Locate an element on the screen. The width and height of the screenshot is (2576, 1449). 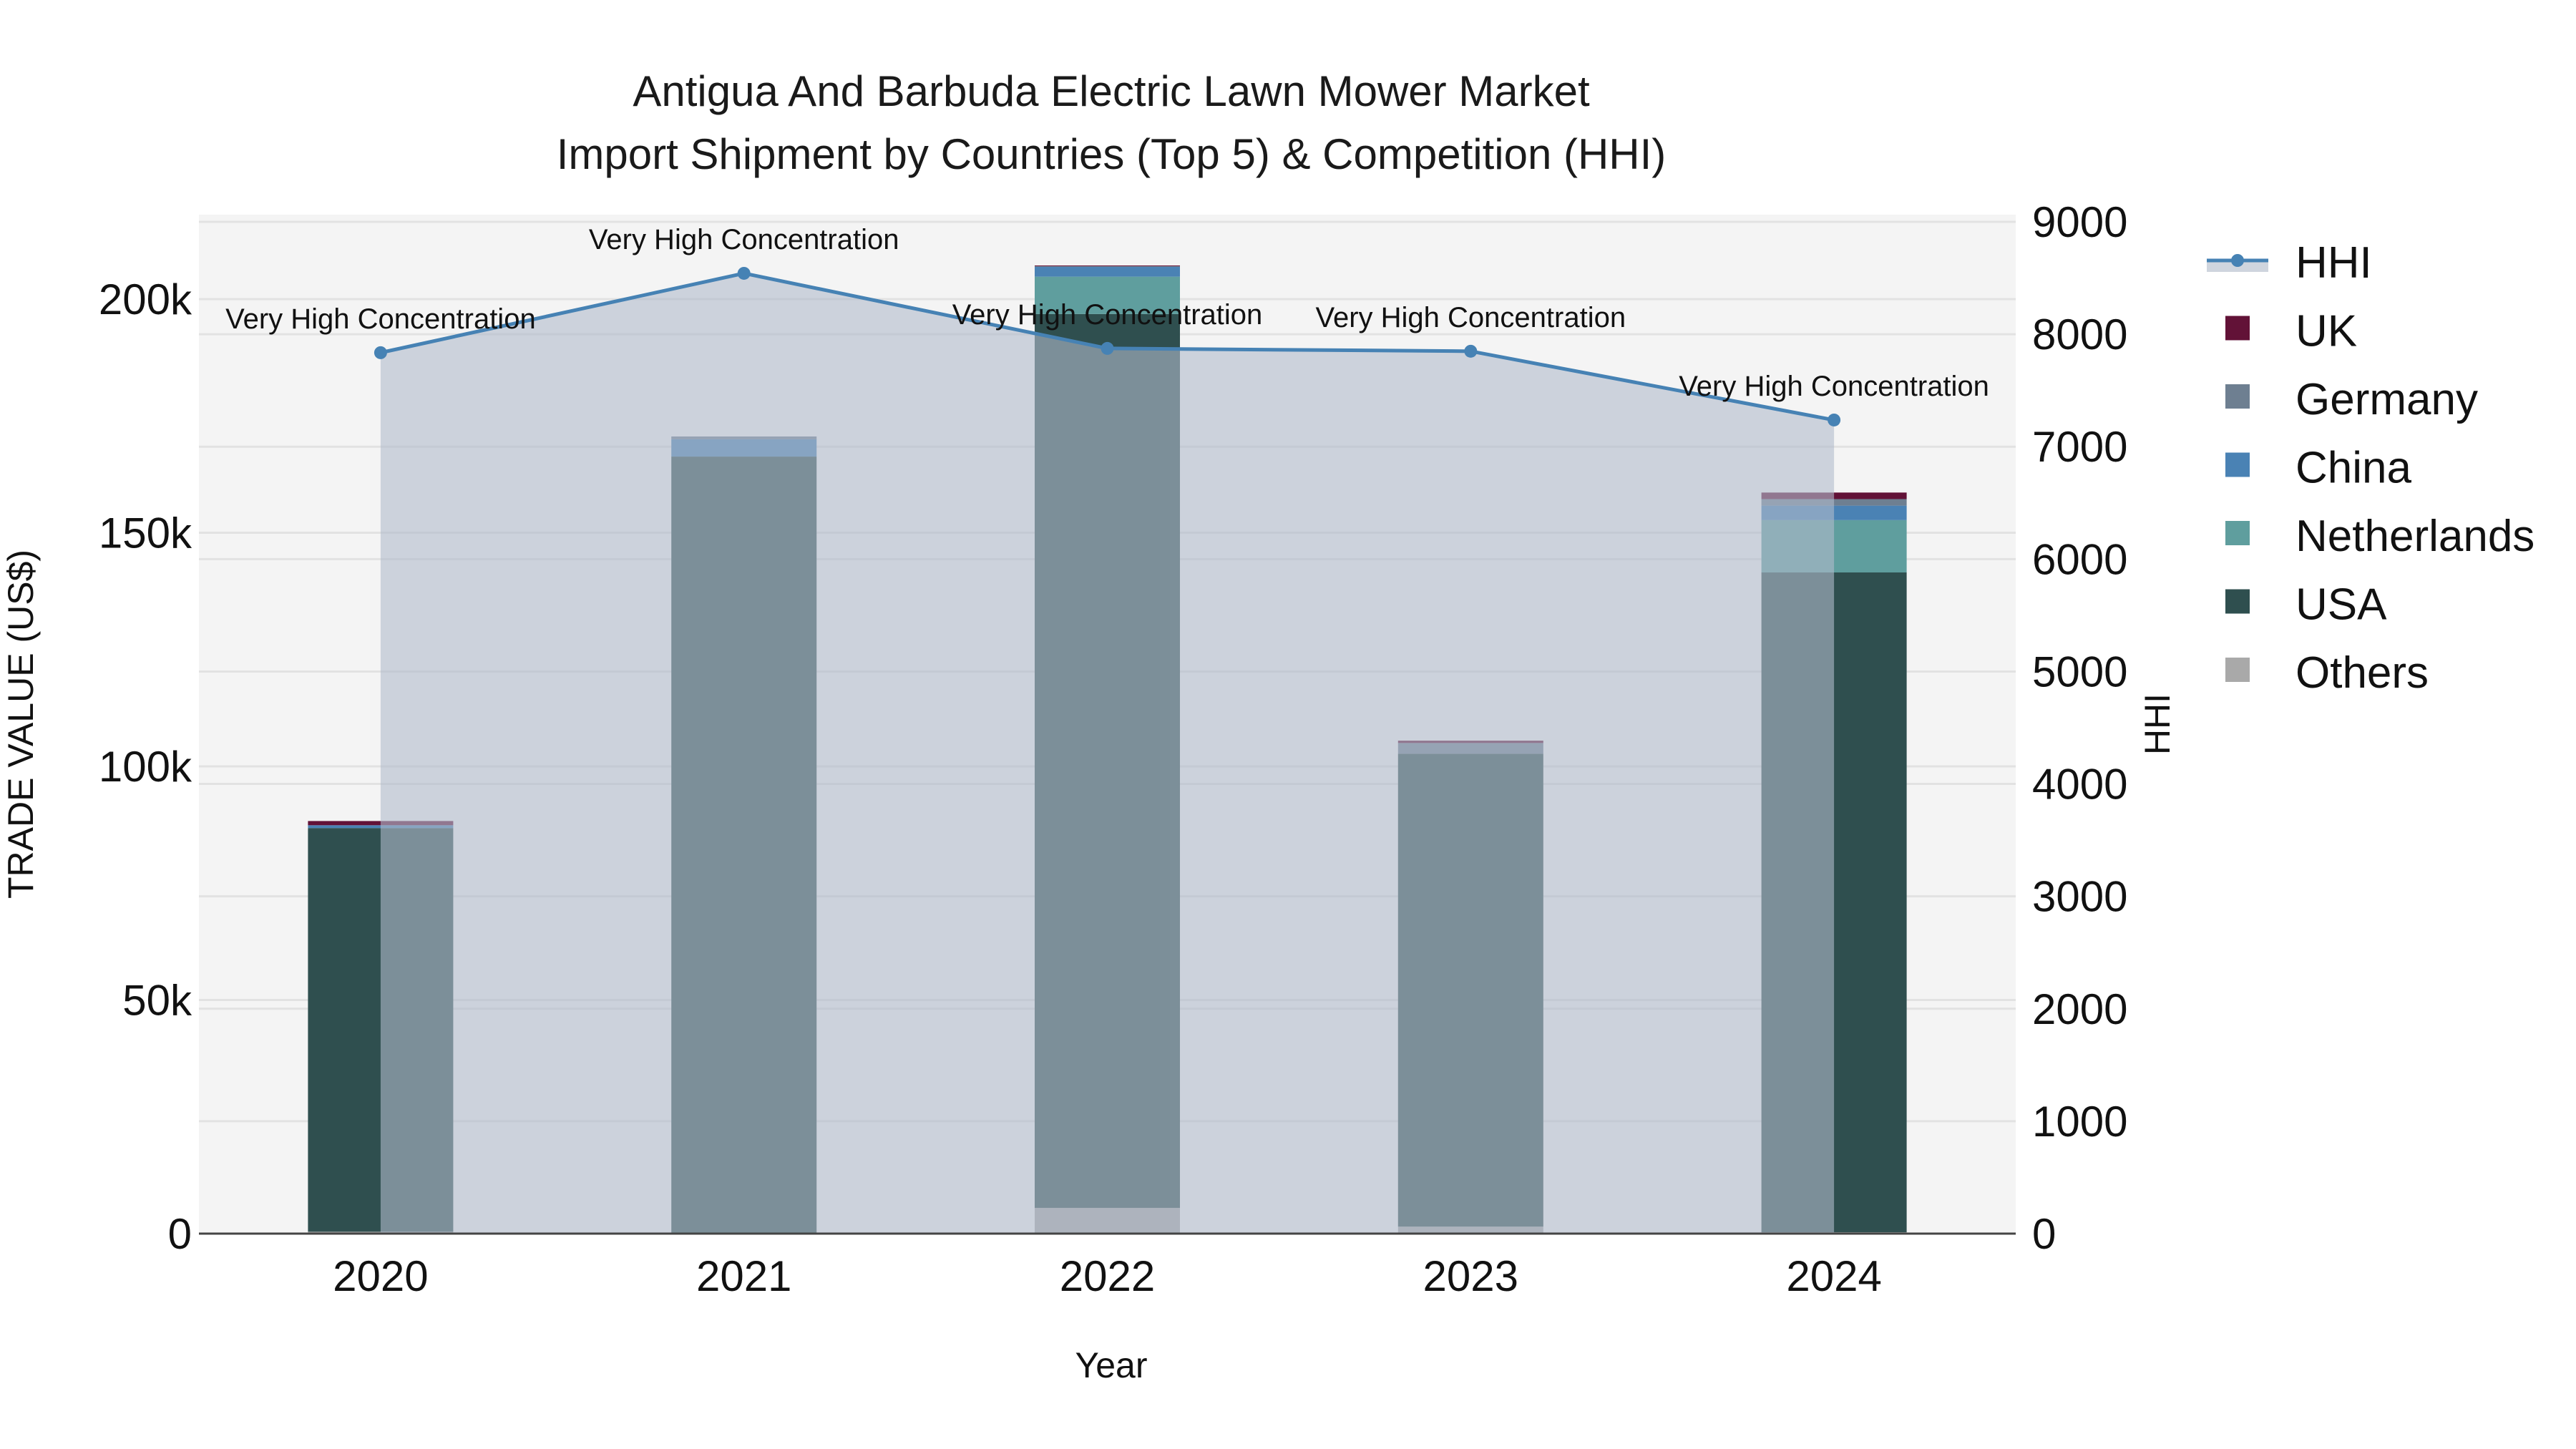
legend-item-germany: Germany is located at coordinates (2351, 399).